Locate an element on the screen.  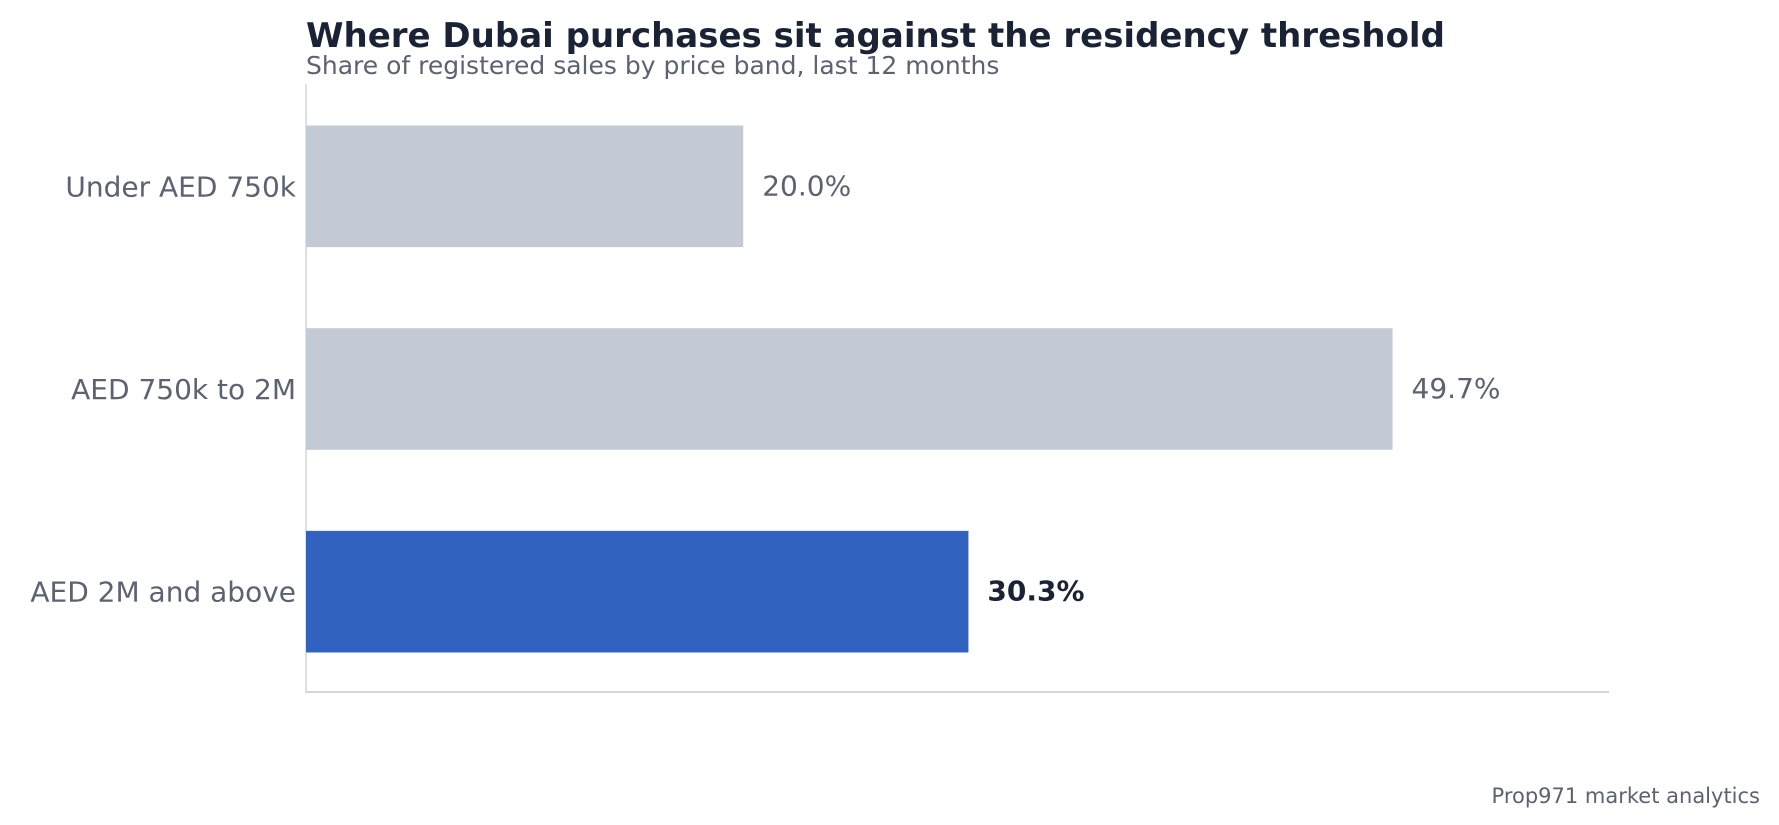
value-label-1: 20.0% is located at coordinates (806, 185).